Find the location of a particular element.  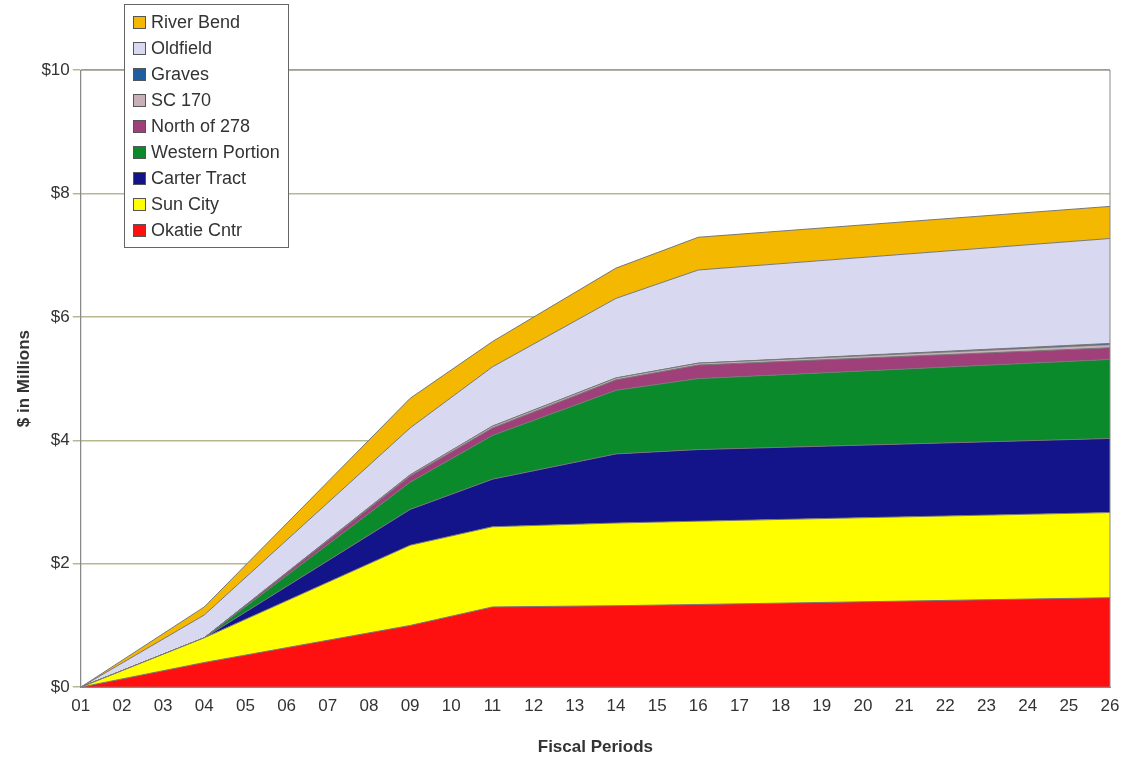

x-tick-label: 22 is located at coordinates (945, 706).